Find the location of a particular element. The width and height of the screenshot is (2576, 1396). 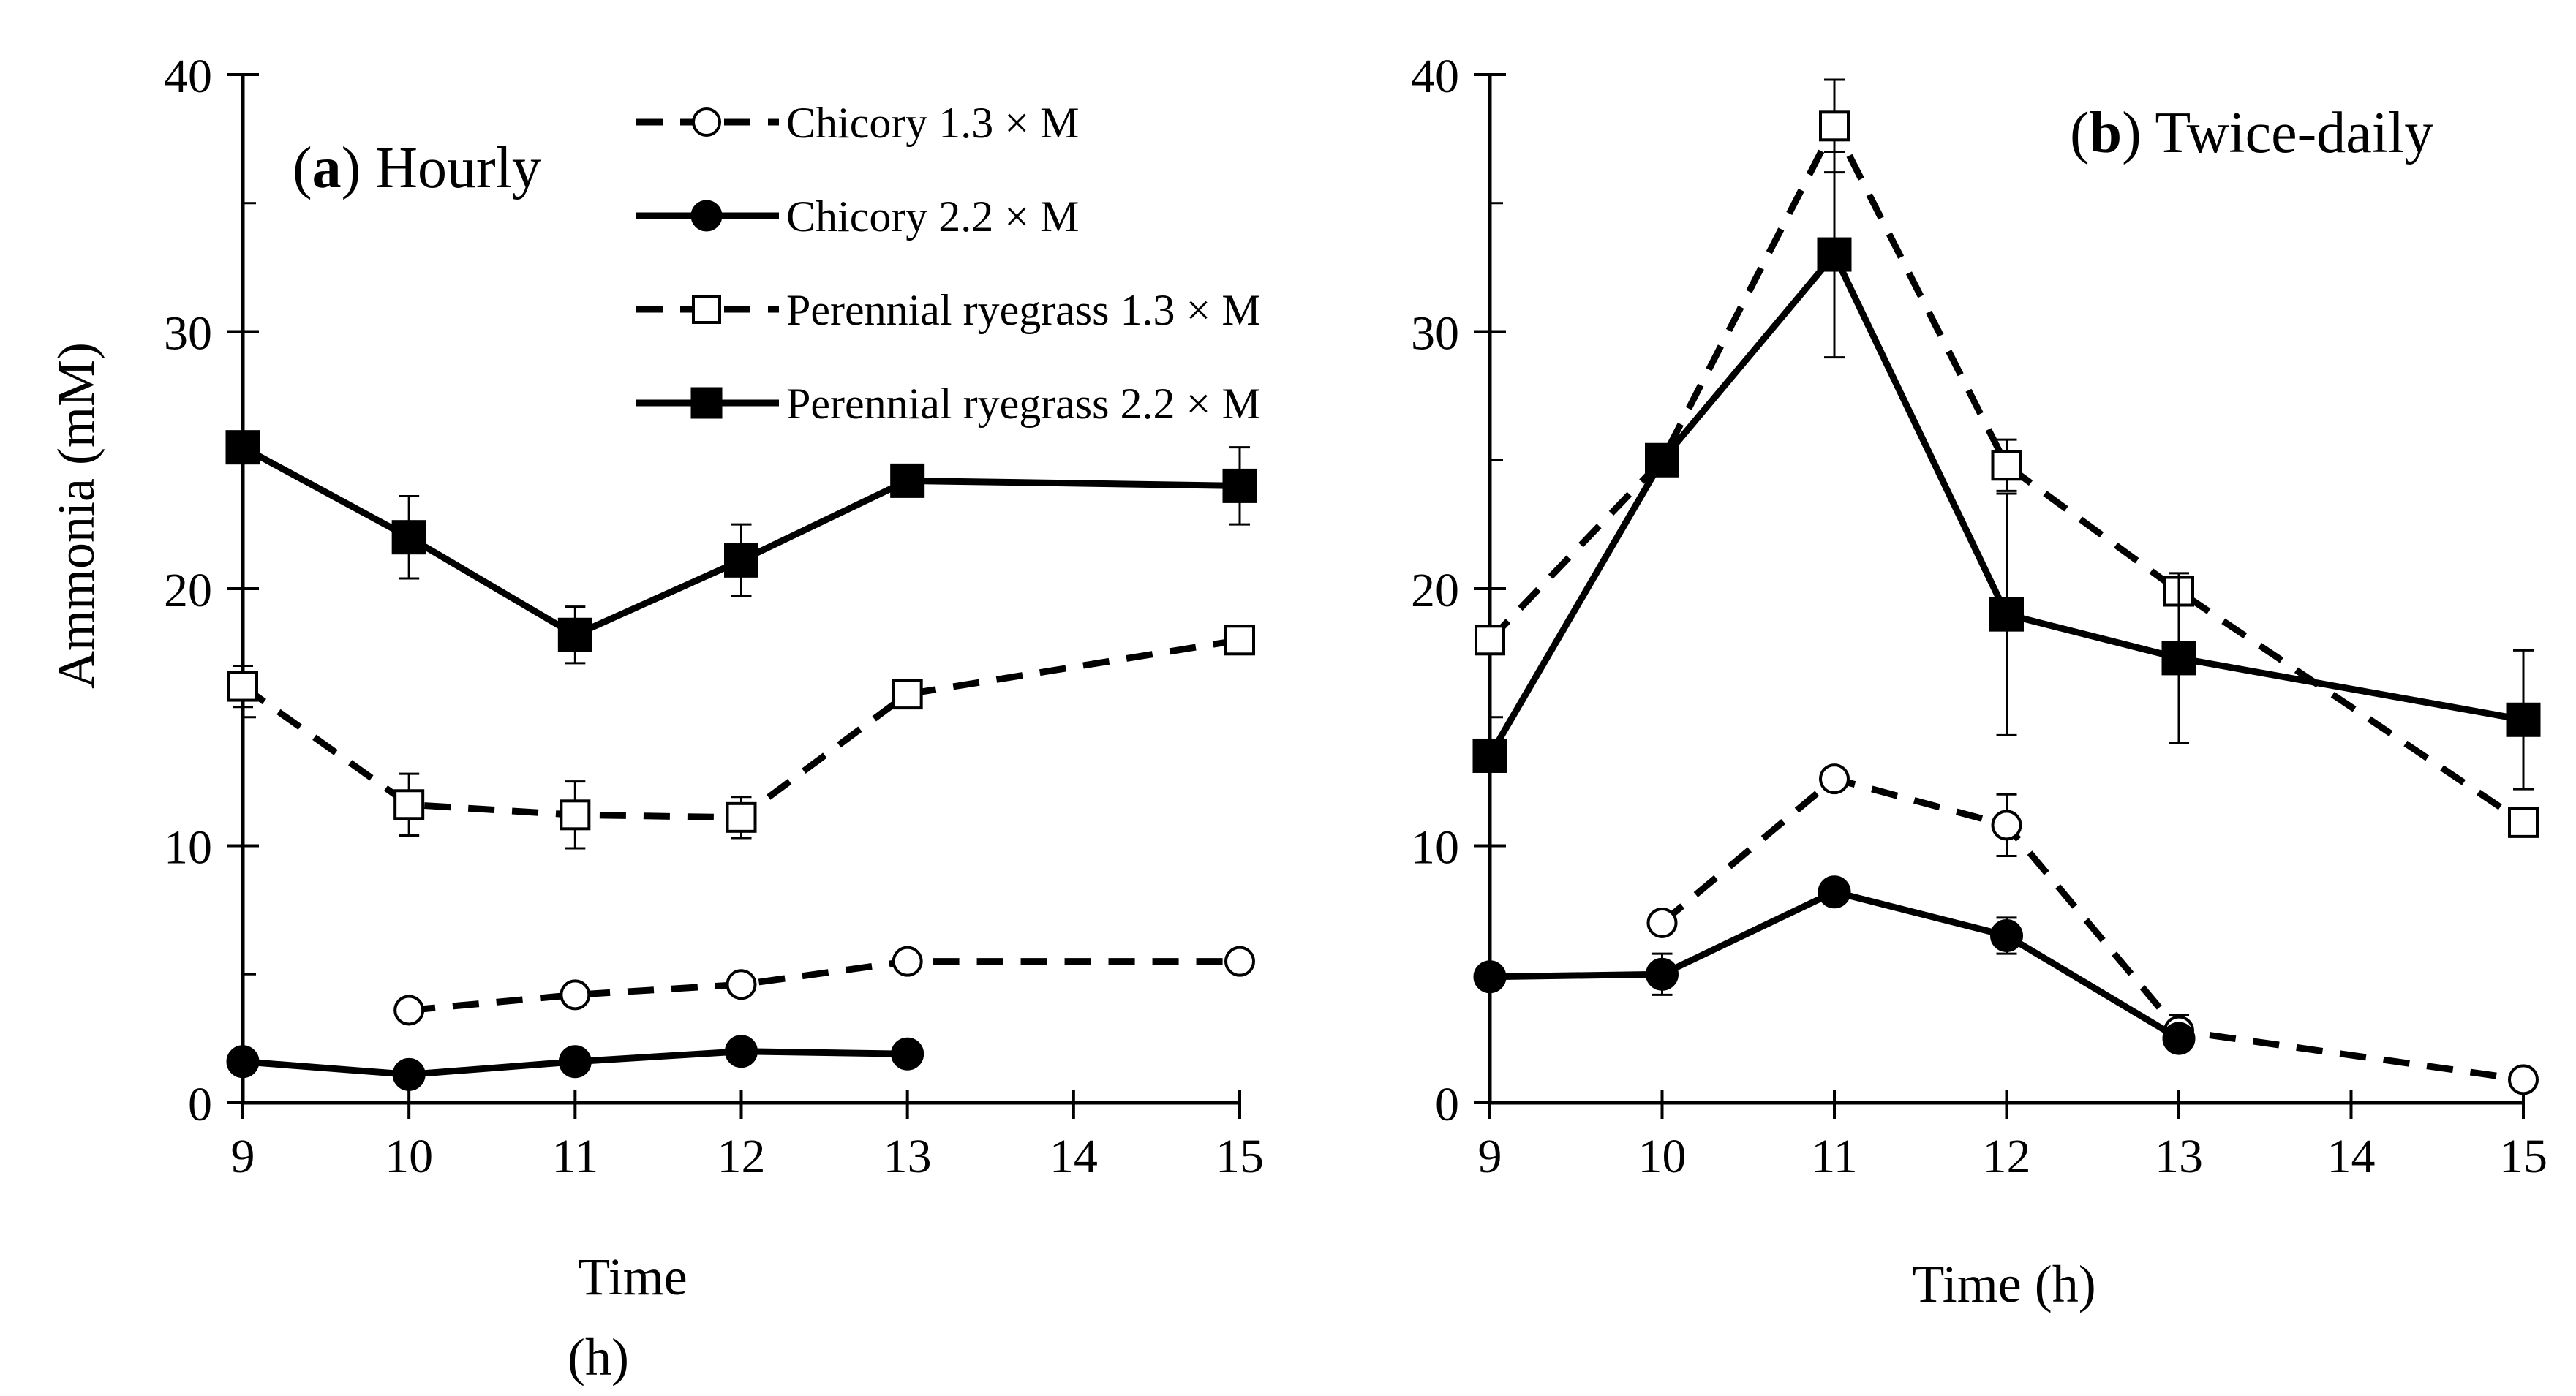

panel-a-x-tick-label: 12 is located at coordinates (742, 1156).